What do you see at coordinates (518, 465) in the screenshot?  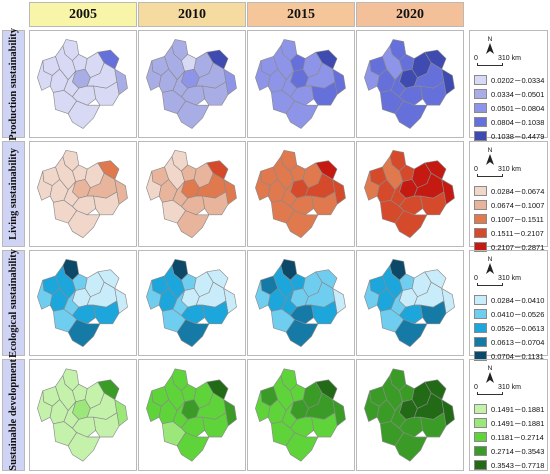 I see `legend-range: 0.3543－0.7718` at bounding box center [518, 465].